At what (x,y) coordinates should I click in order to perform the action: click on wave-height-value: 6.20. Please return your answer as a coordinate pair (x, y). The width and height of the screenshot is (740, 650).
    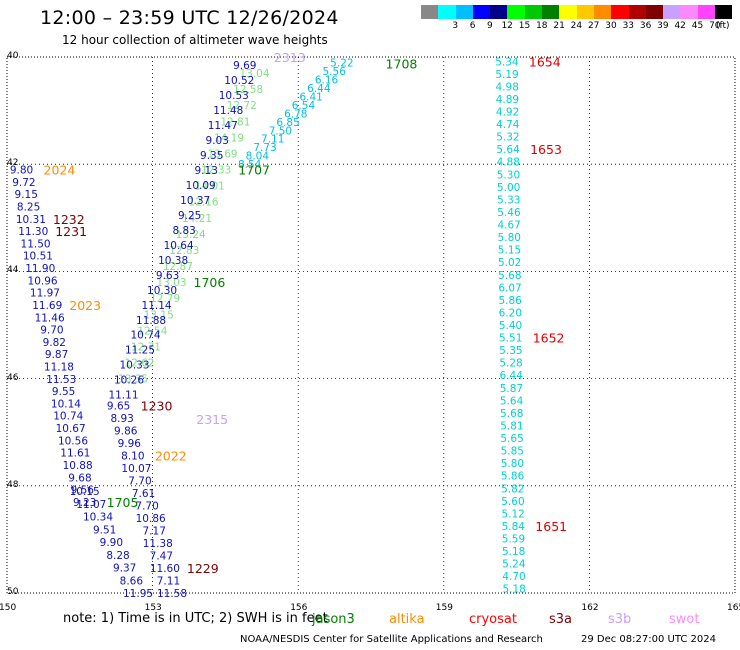
    Looking at the image, I should click on (510, 313).